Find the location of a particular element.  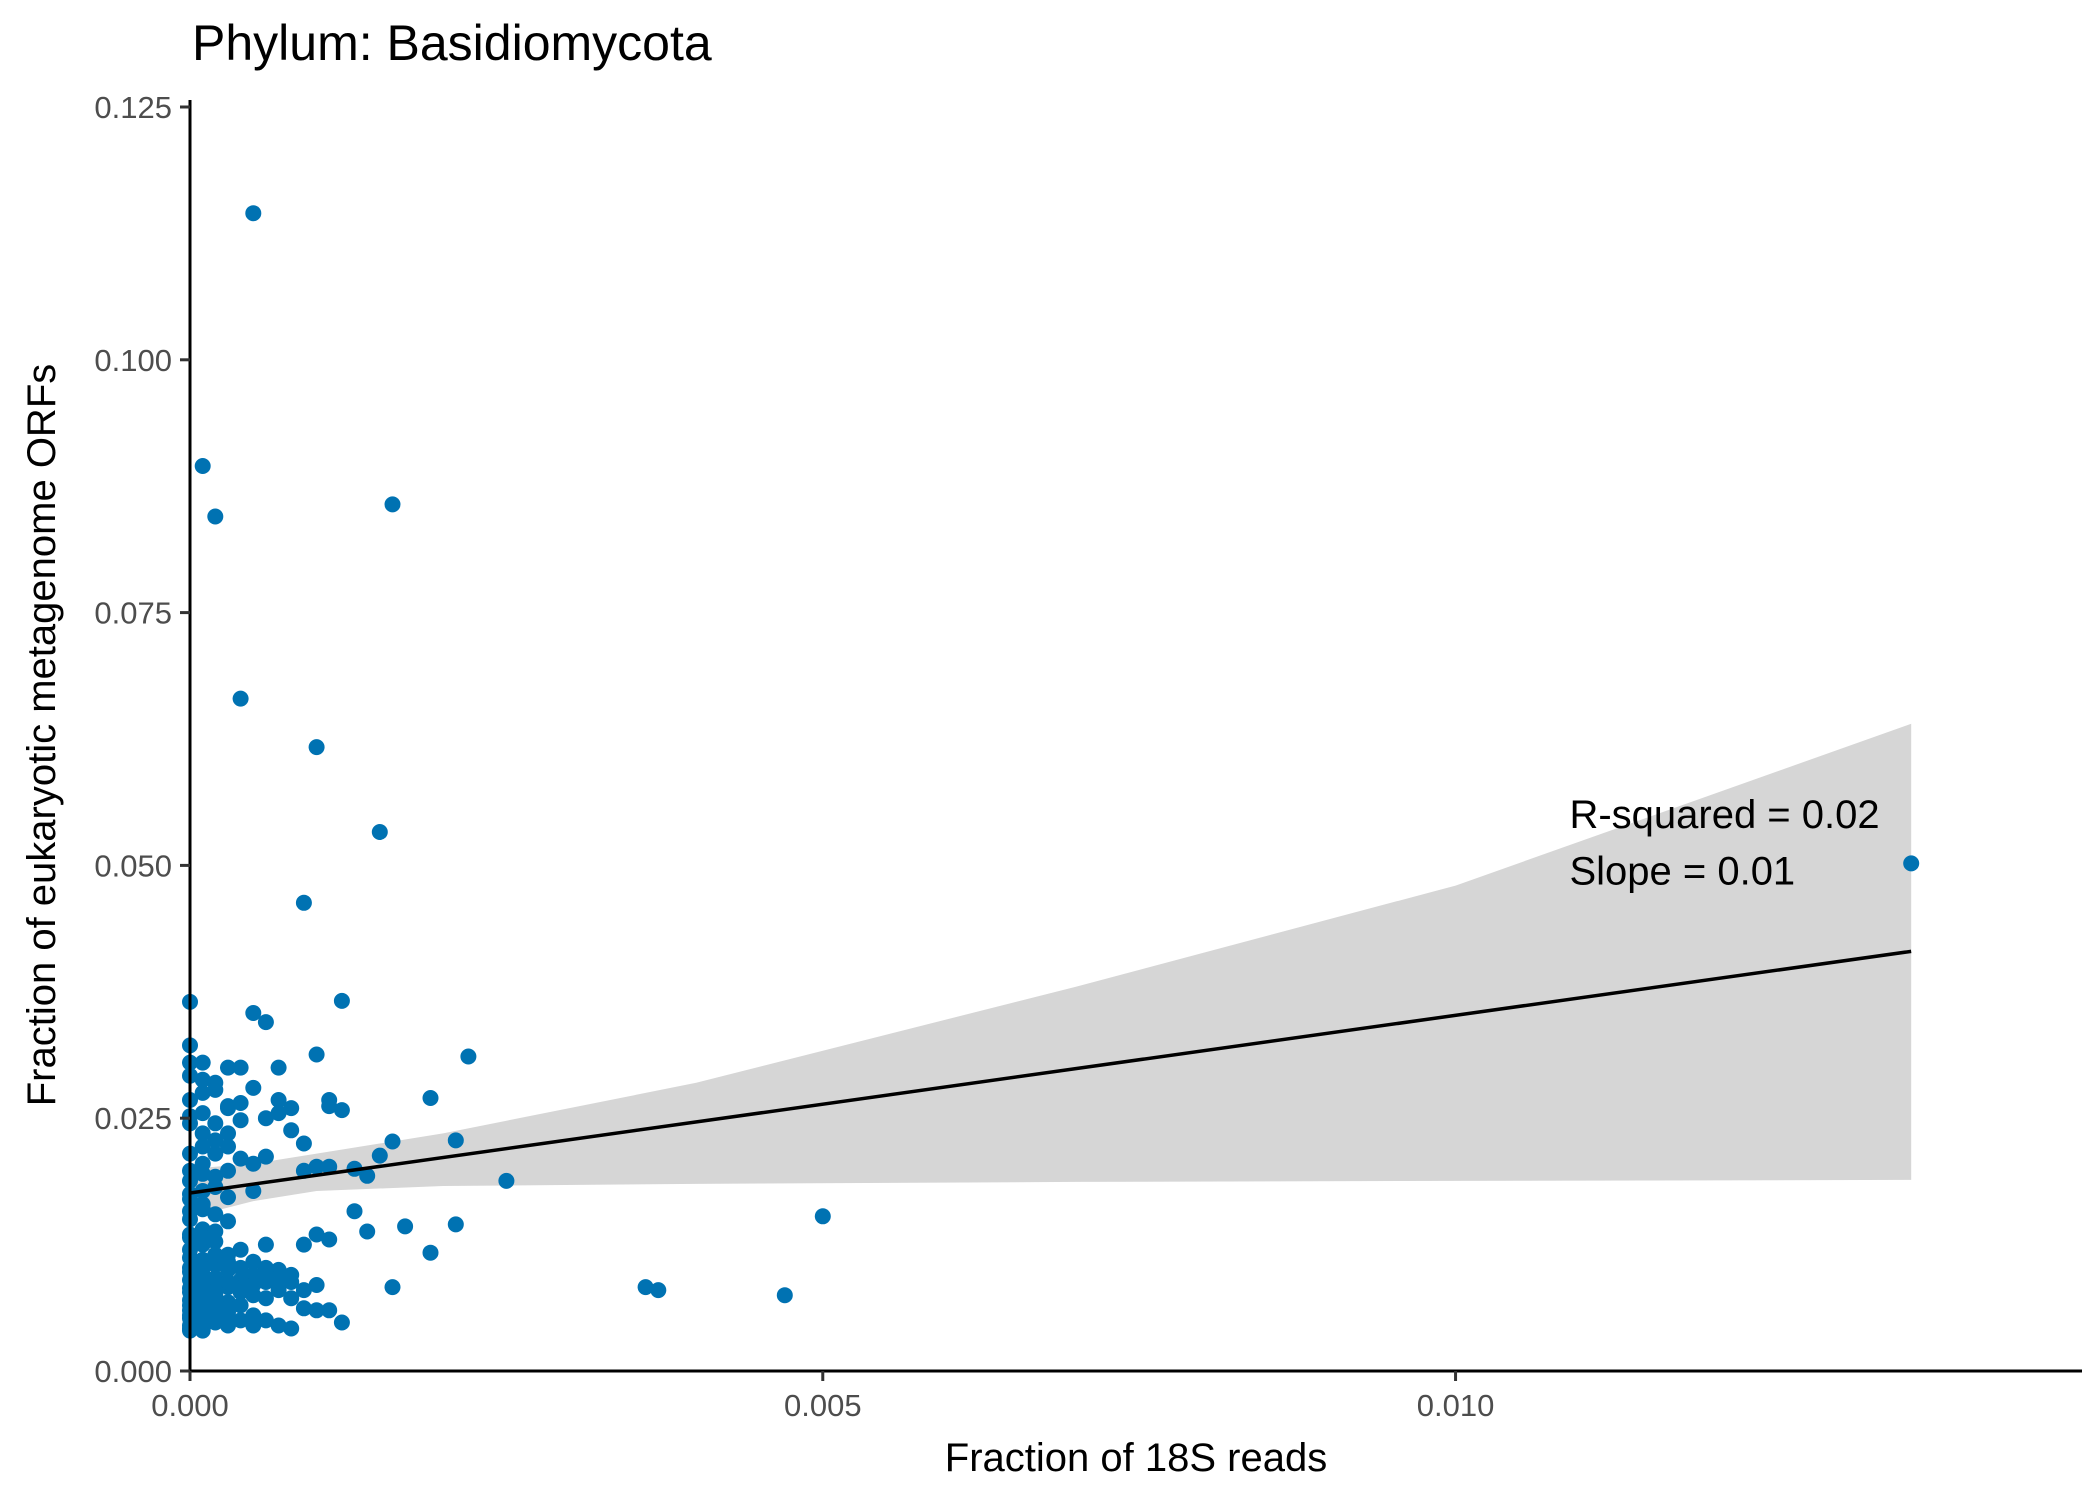

annotations: R-squared = 0.02 Slope = 0.01 is located at coordinates (1724, 843).